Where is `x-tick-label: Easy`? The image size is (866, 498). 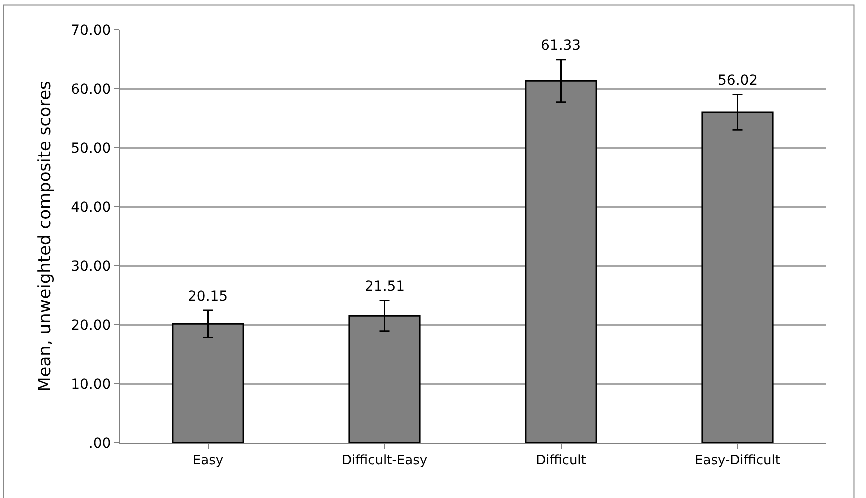
x-tick-label: Easy is located at coordinates (208, 461).